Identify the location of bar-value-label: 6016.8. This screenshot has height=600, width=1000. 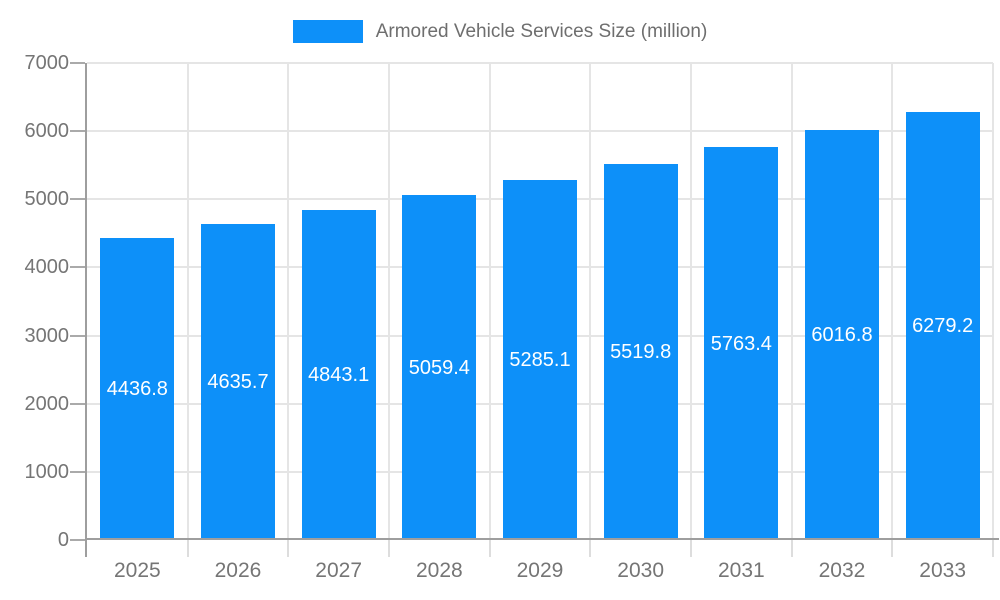
(842, 335).